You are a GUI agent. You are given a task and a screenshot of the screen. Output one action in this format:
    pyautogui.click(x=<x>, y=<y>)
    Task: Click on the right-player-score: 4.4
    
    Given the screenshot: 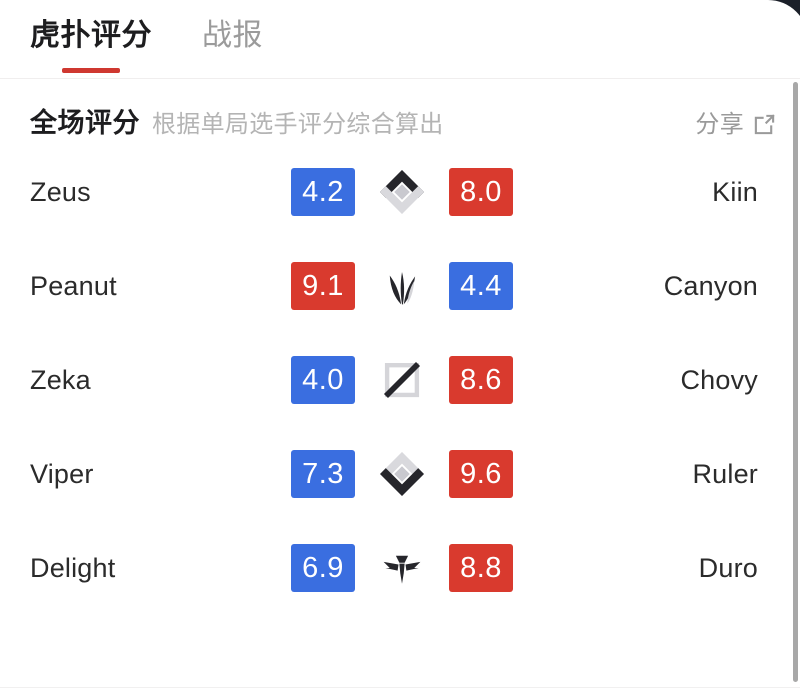 What is the action you would take?
    pyautogui.click(x=481, y=286)
    